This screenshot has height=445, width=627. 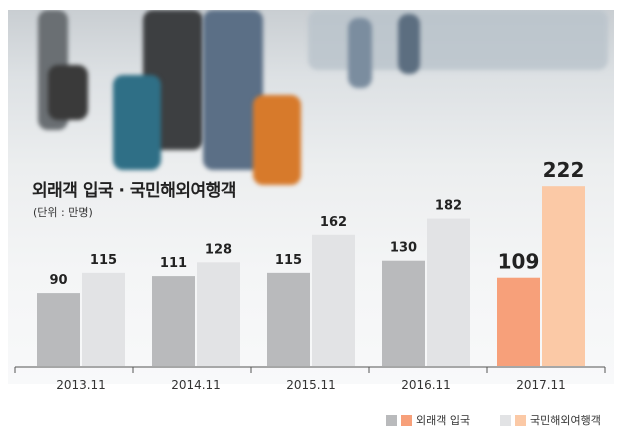 I want to click on legend-swatch-outbound, so click(x=505, y=420).